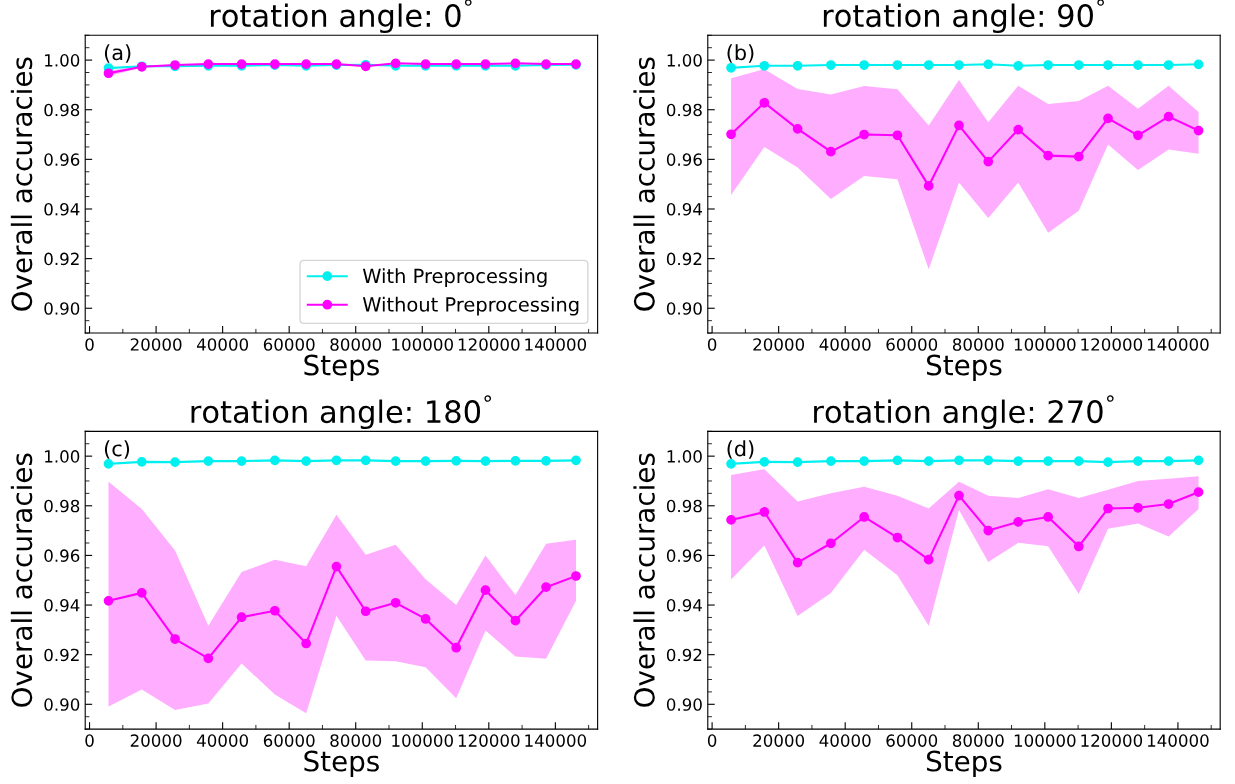 This screenshot has height=784, width=1235. What do you see at coordinates (964, 412) in the screenshot?
I see `chart-title: rotation angle: 270$^{°}$` at bounding box center [964, 412].